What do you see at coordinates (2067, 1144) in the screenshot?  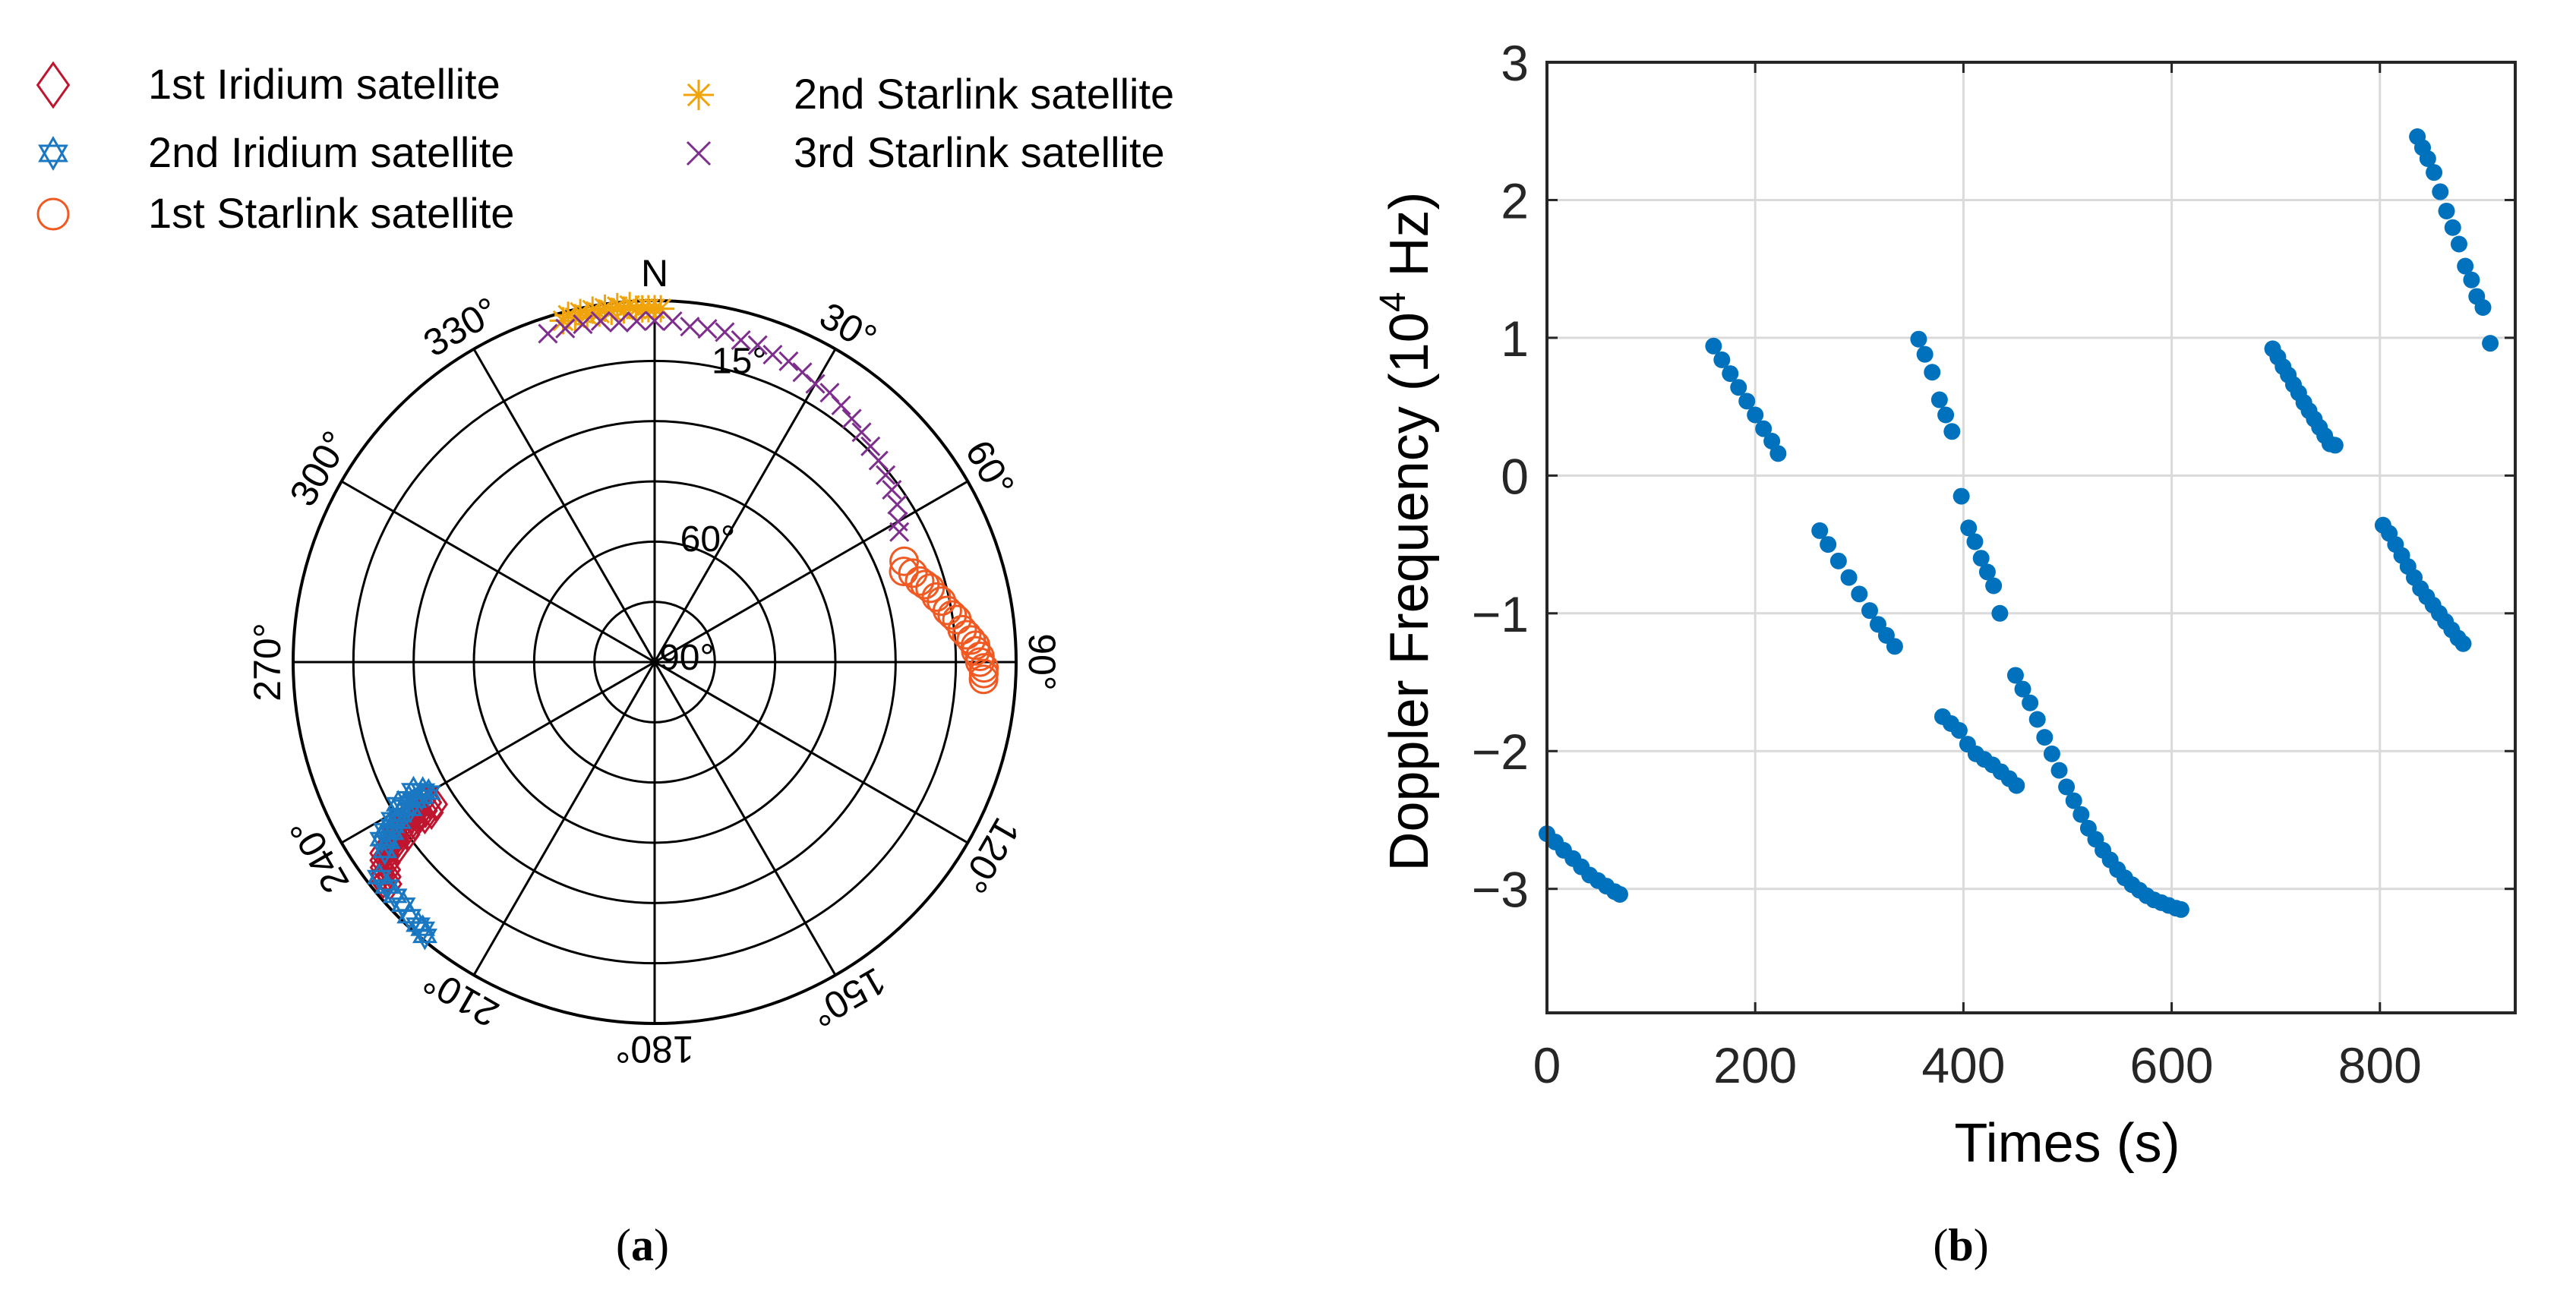 I see `x-axis-label: Times (s)` at bounding box center [2067, 1144].